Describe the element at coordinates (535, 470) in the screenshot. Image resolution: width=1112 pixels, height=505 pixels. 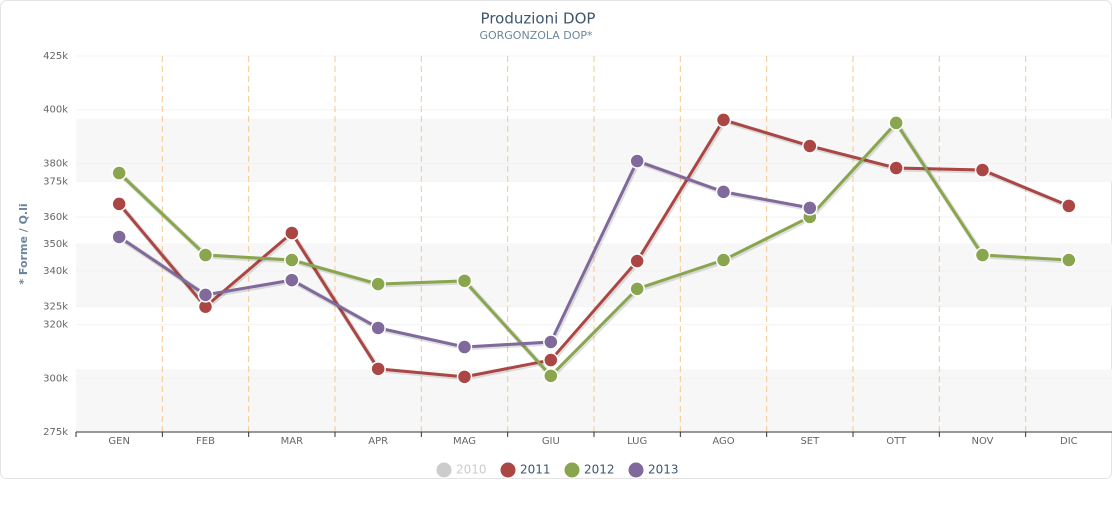
I see `legend-label: 2011` at that location.